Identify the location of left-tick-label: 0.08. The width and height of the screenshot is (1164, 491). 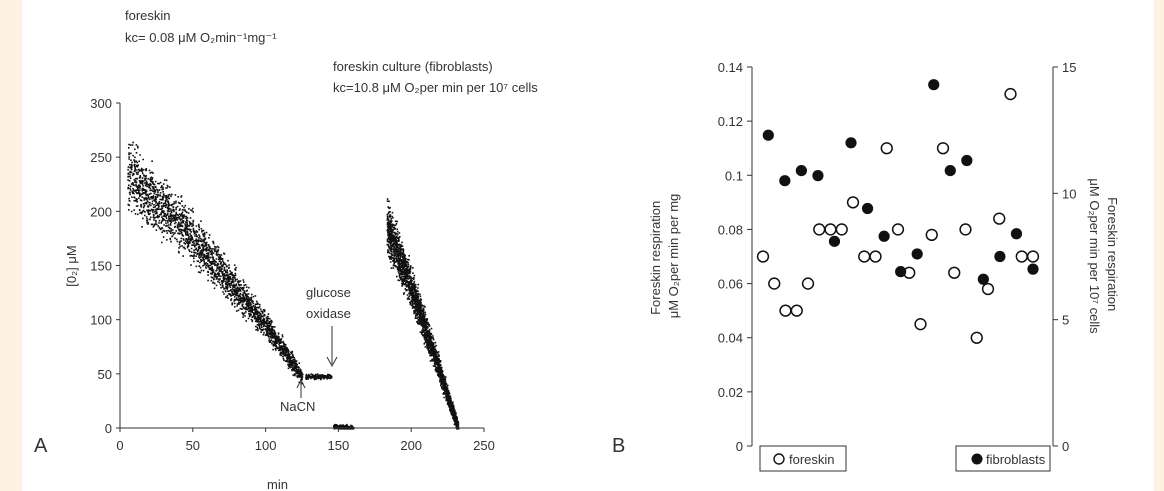
(730, 229).